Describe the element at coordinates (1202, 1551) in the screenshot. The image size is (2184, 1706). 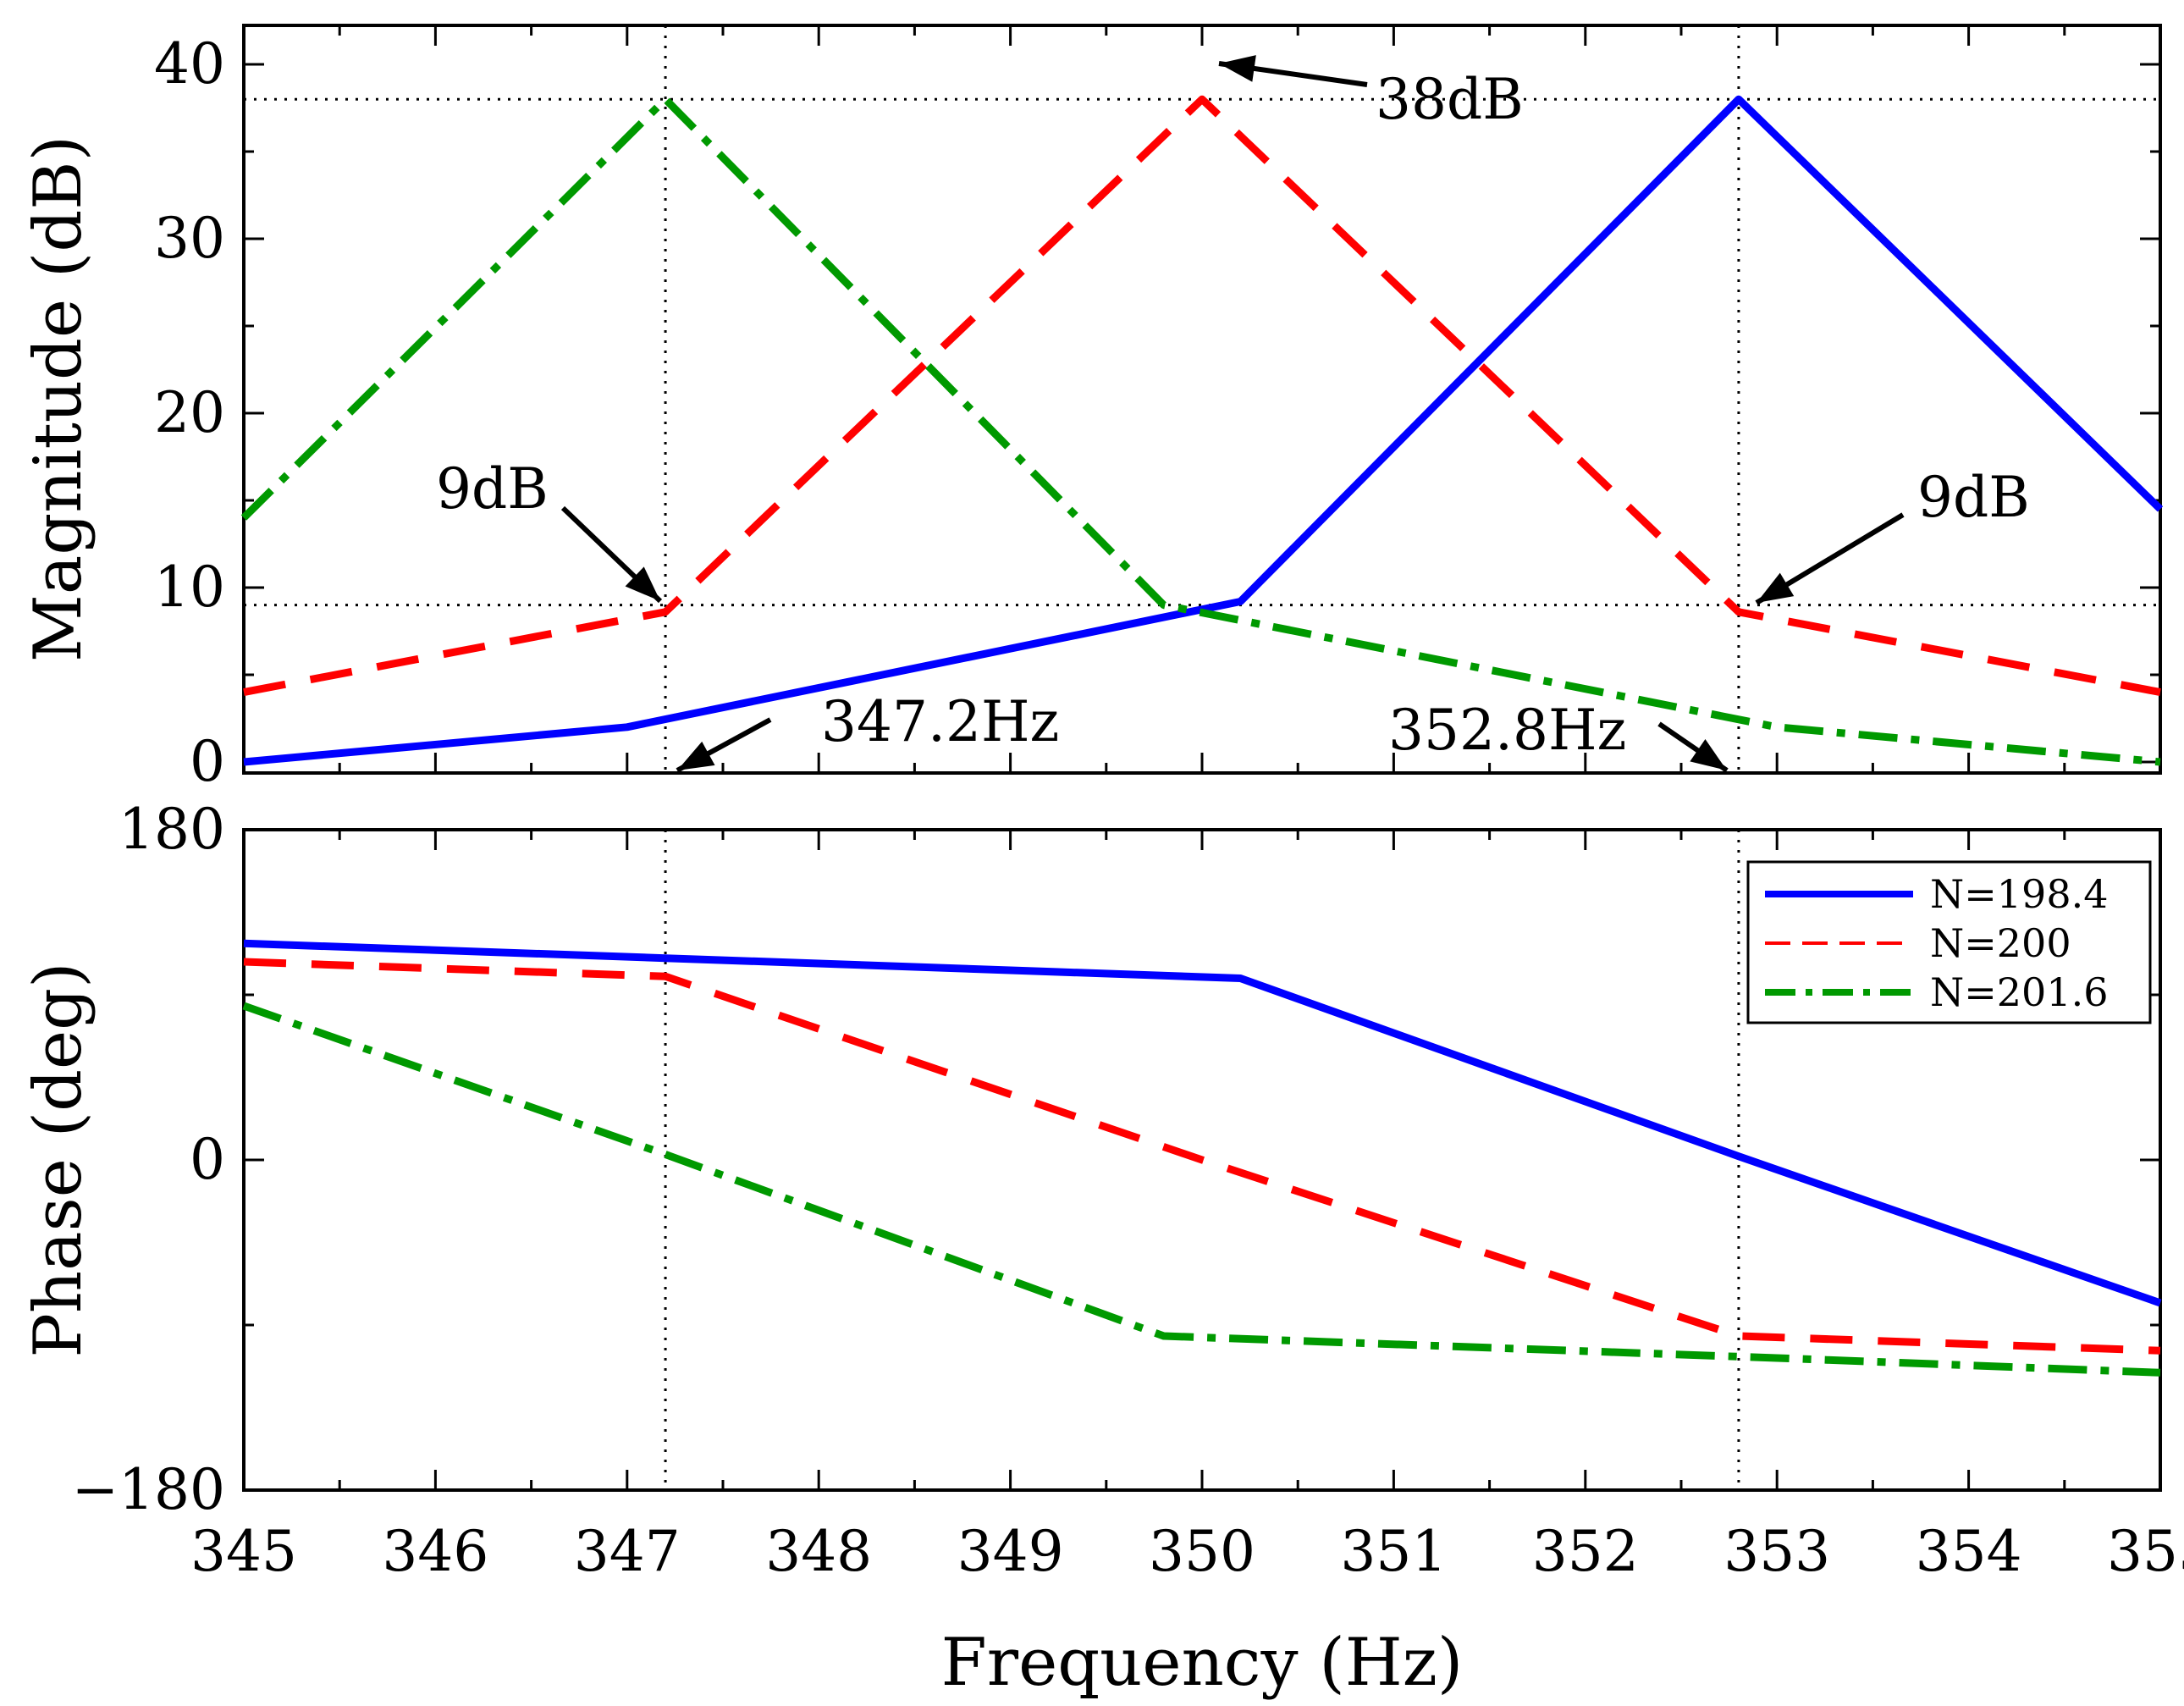
I see `x-tick-label: 350` at that location.